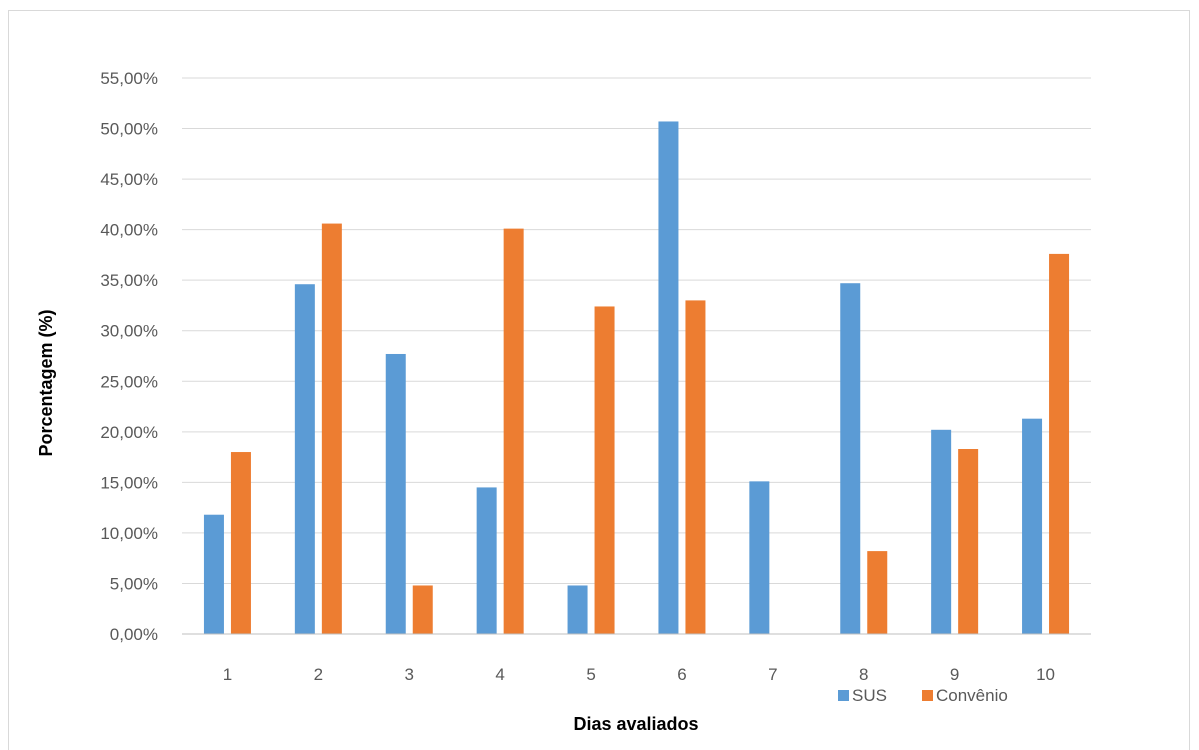 Image resolution: width=1199 pixels, height=750 pixels. I want to click on x-axis-title: Dias avaliados, so click(635, 724).